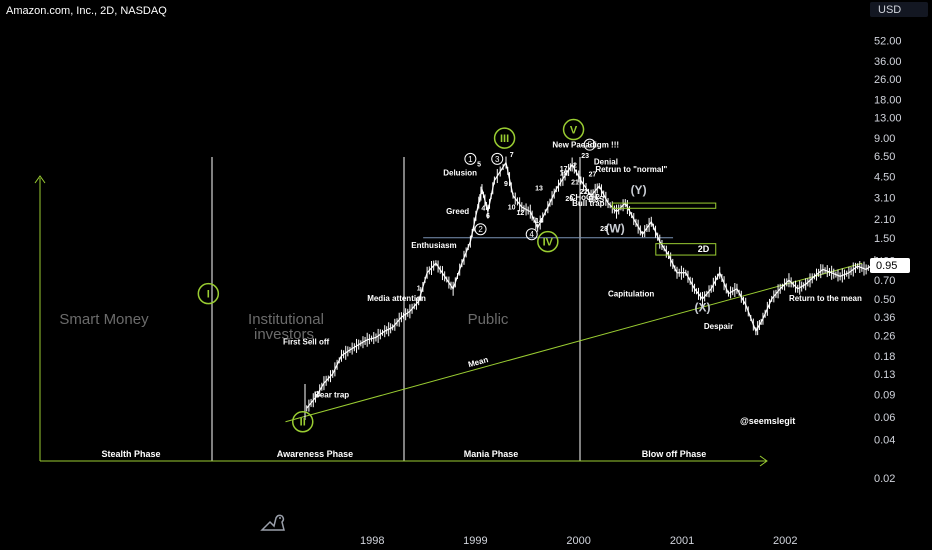  What do you see at coordinates (702, 307) in the screenshot?
I see `wave-label: (X)` at bounding box center [702, 307].